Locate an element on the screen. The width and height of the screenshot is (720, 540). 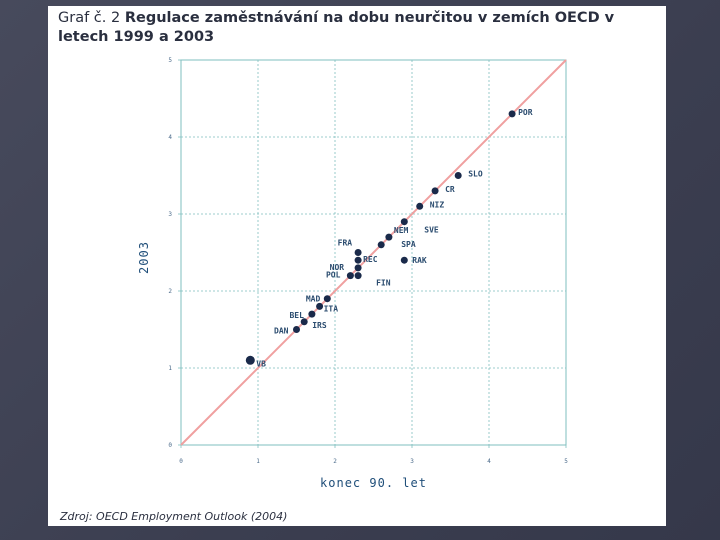
data-label-ita: ITA is located at coordinates (331, 308).